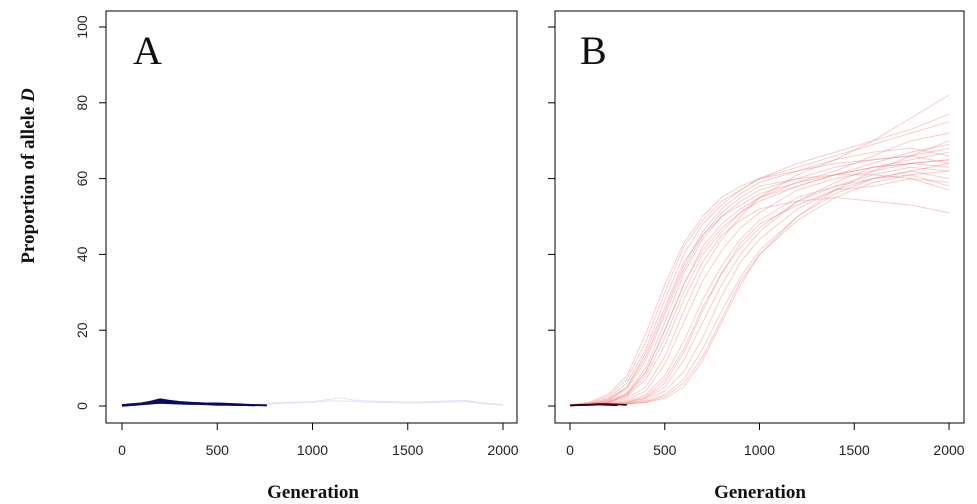  What do you see at coordinates (313, 492) in the screenshot?
I see `panel-a-x-axis-title: Generation` at bounding box center [313, 492].